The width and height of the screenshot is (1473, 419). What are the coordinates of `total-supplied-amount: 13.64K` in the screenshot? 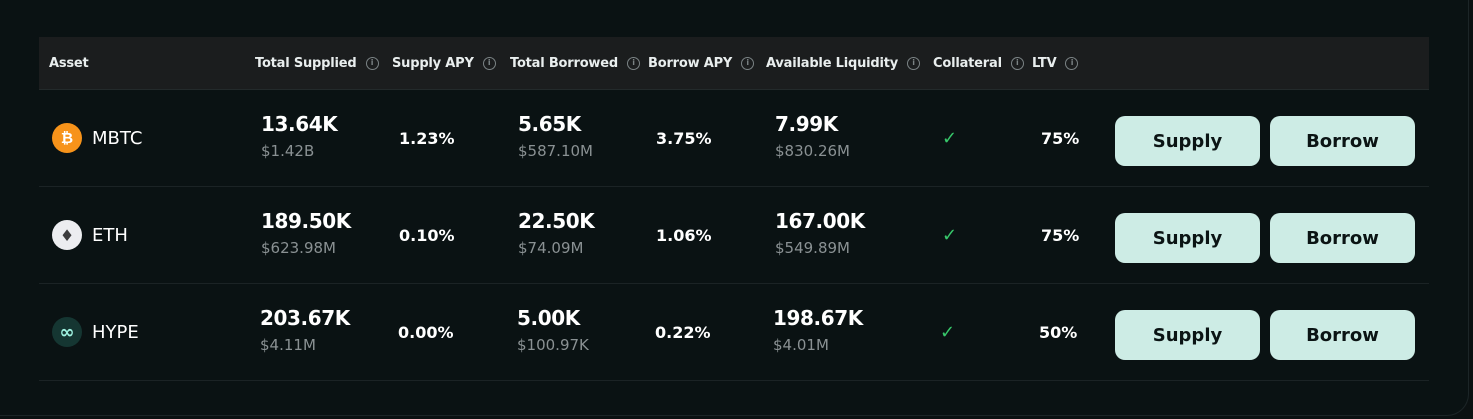 It's located at (299, 124).